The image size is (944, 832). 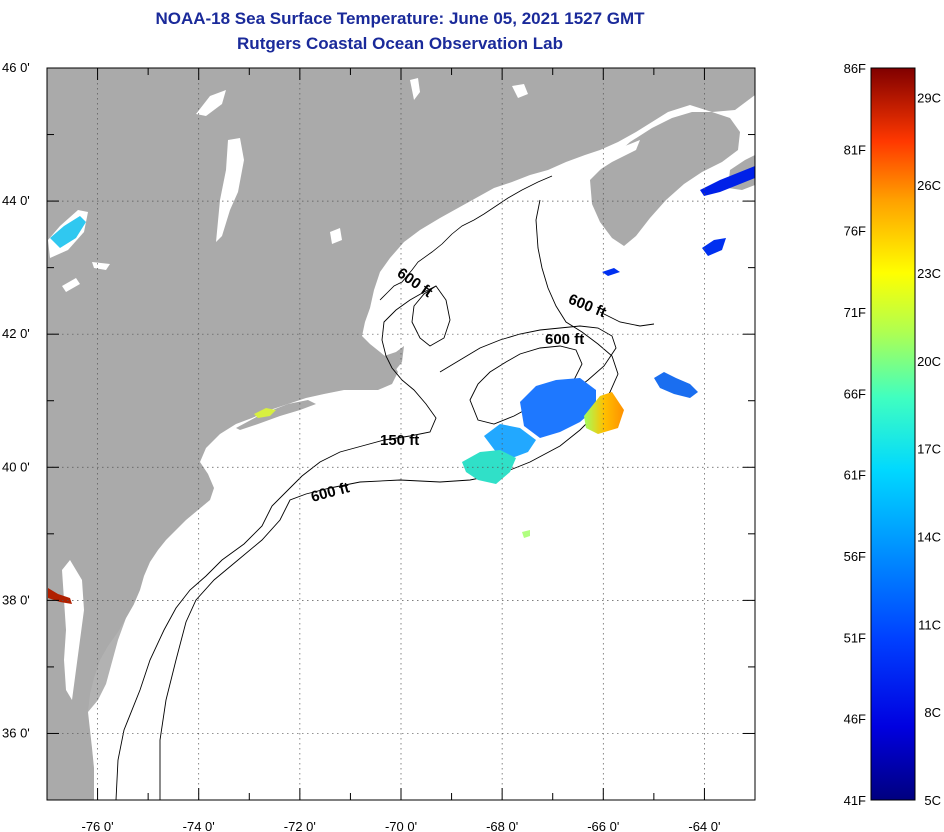 What do you see at coordinates (714, 247) in the screenshot?
I see `sst-patch-sable` at bounding box center [714, 247].